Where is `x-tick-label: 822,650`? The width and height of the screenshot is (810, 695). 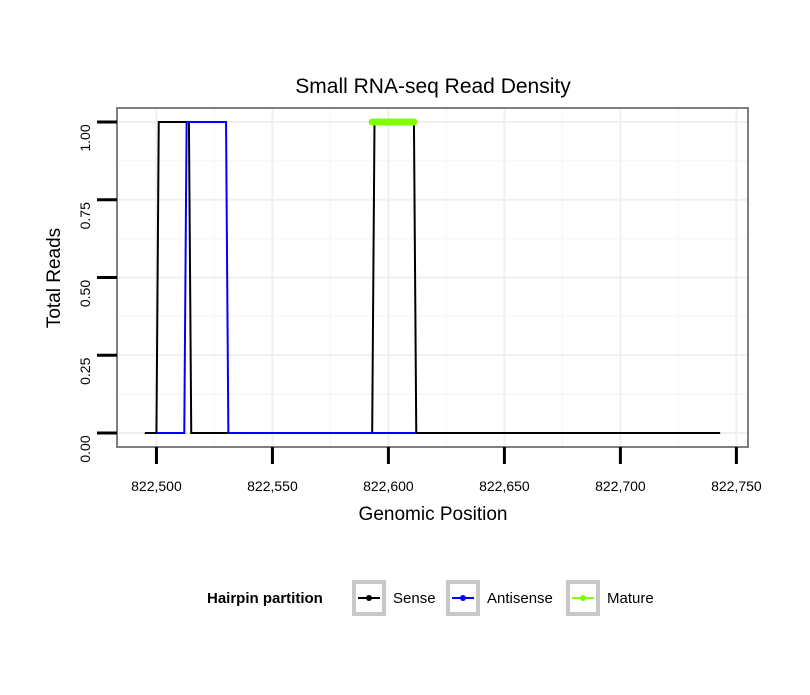 x-tick-label: 822,650 is located at coordinates (504, 486).